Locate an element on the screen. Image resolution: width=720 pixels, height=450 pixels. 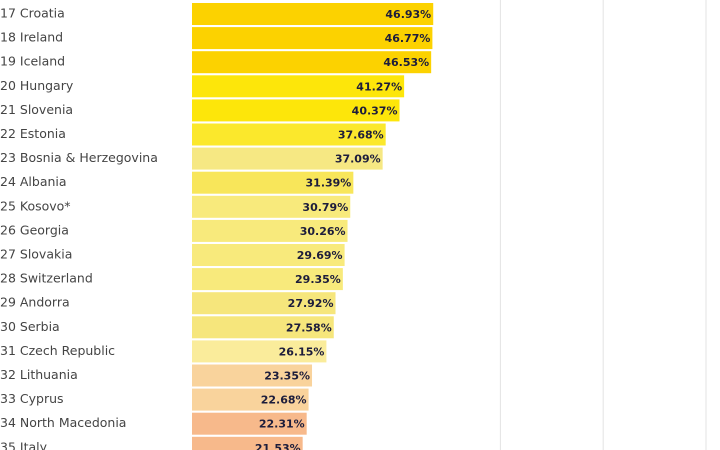
value-label-5: 37.68% is located at coordinates (361, 135).